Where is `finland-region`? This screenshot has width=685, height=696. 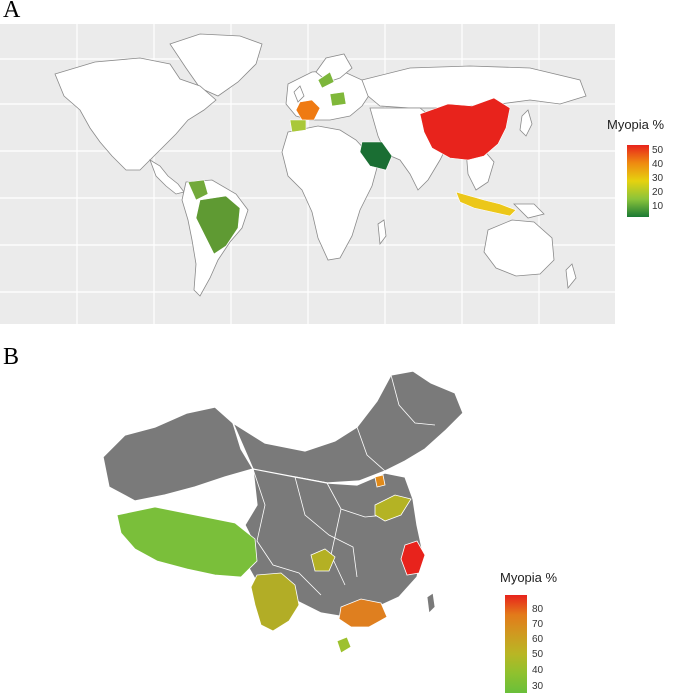
finland-region is located at coordinates (326, 80).